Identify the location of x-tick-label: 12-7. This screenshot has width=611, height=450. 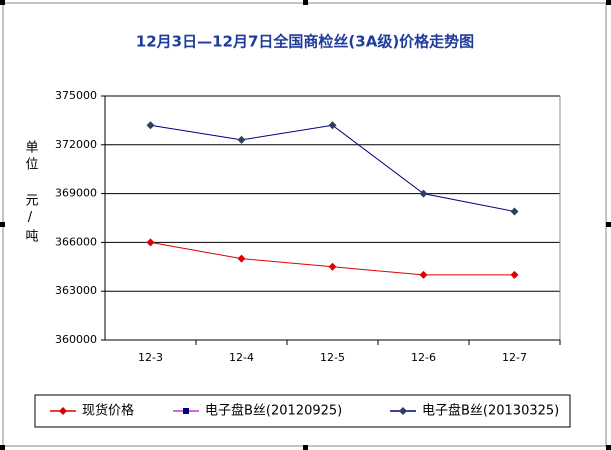
(514, 357).